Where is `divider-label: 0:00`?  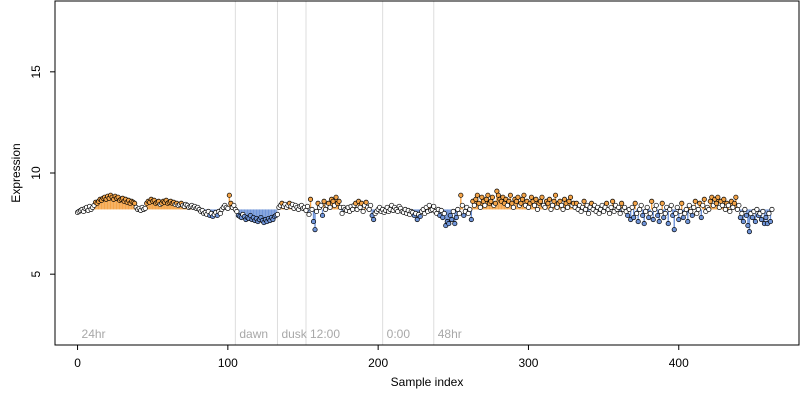 divider-label: 0:00 is located at coordinates (399, 334).